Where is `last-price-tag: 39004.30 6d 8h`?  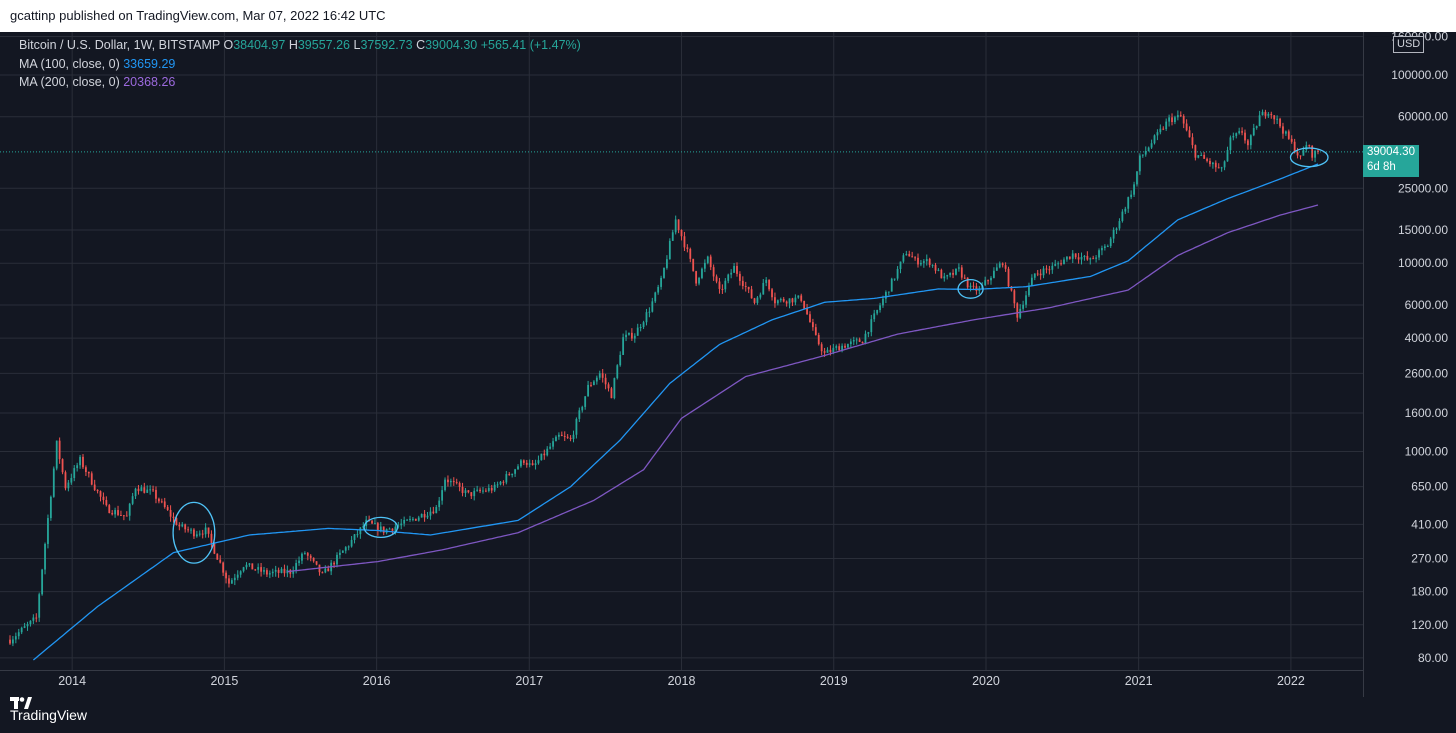
last-price-tag: 39004.30 6d 8h is located at coordinates (1391, 160).